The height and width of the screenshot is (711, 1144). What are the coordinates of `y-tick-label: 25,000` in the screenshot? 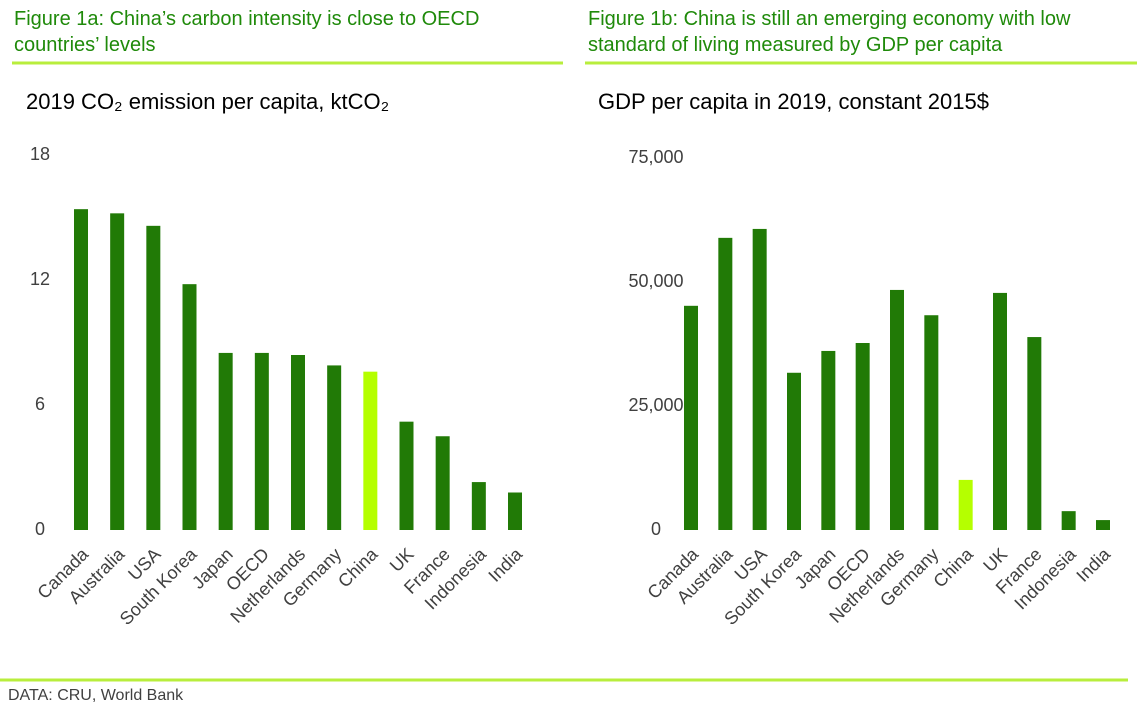 It's located at (655, 405).